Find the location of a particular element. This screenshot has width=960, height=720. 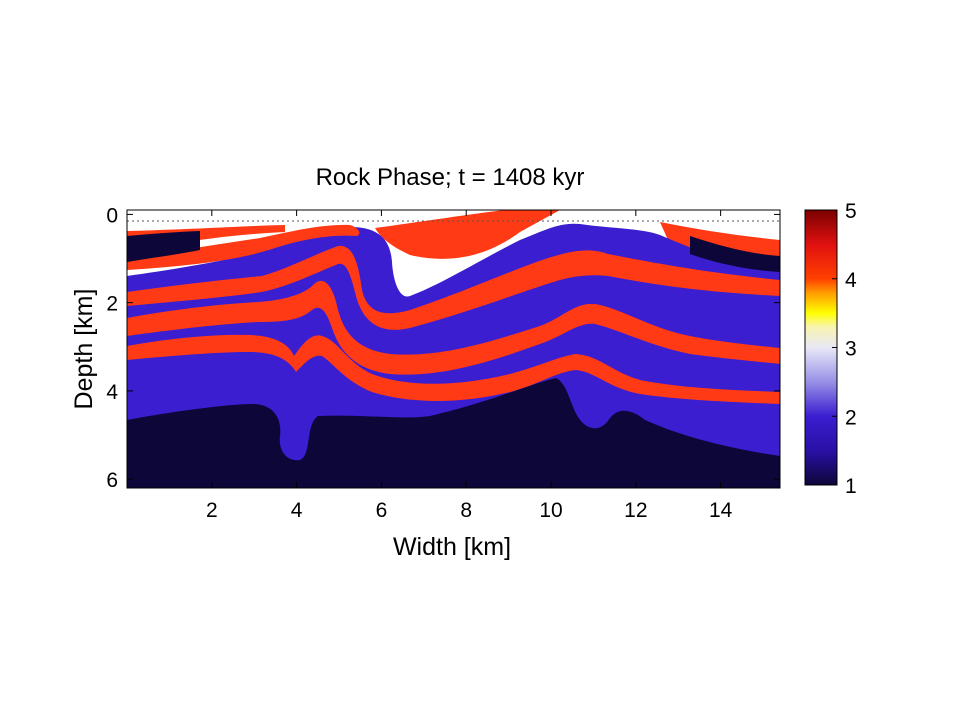

y-tick-label: 6 is located at coordinates (112, 480).